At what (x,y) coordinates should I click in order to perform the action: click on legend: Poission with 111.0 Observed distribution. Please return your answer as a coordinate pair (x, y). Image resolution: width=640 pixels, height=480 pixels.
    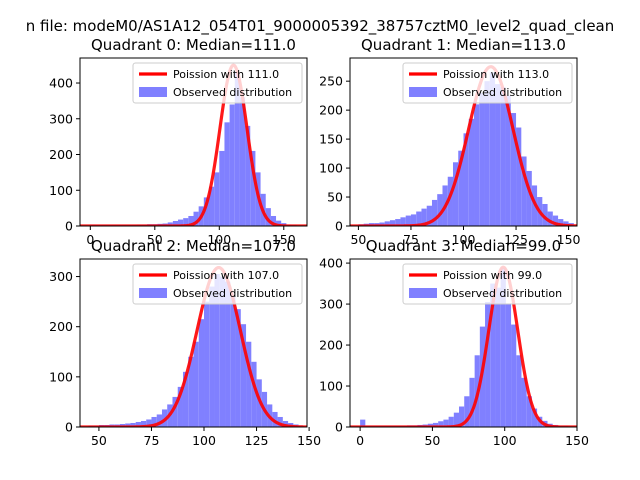
    Looking at the image, I should click on (217, 83).